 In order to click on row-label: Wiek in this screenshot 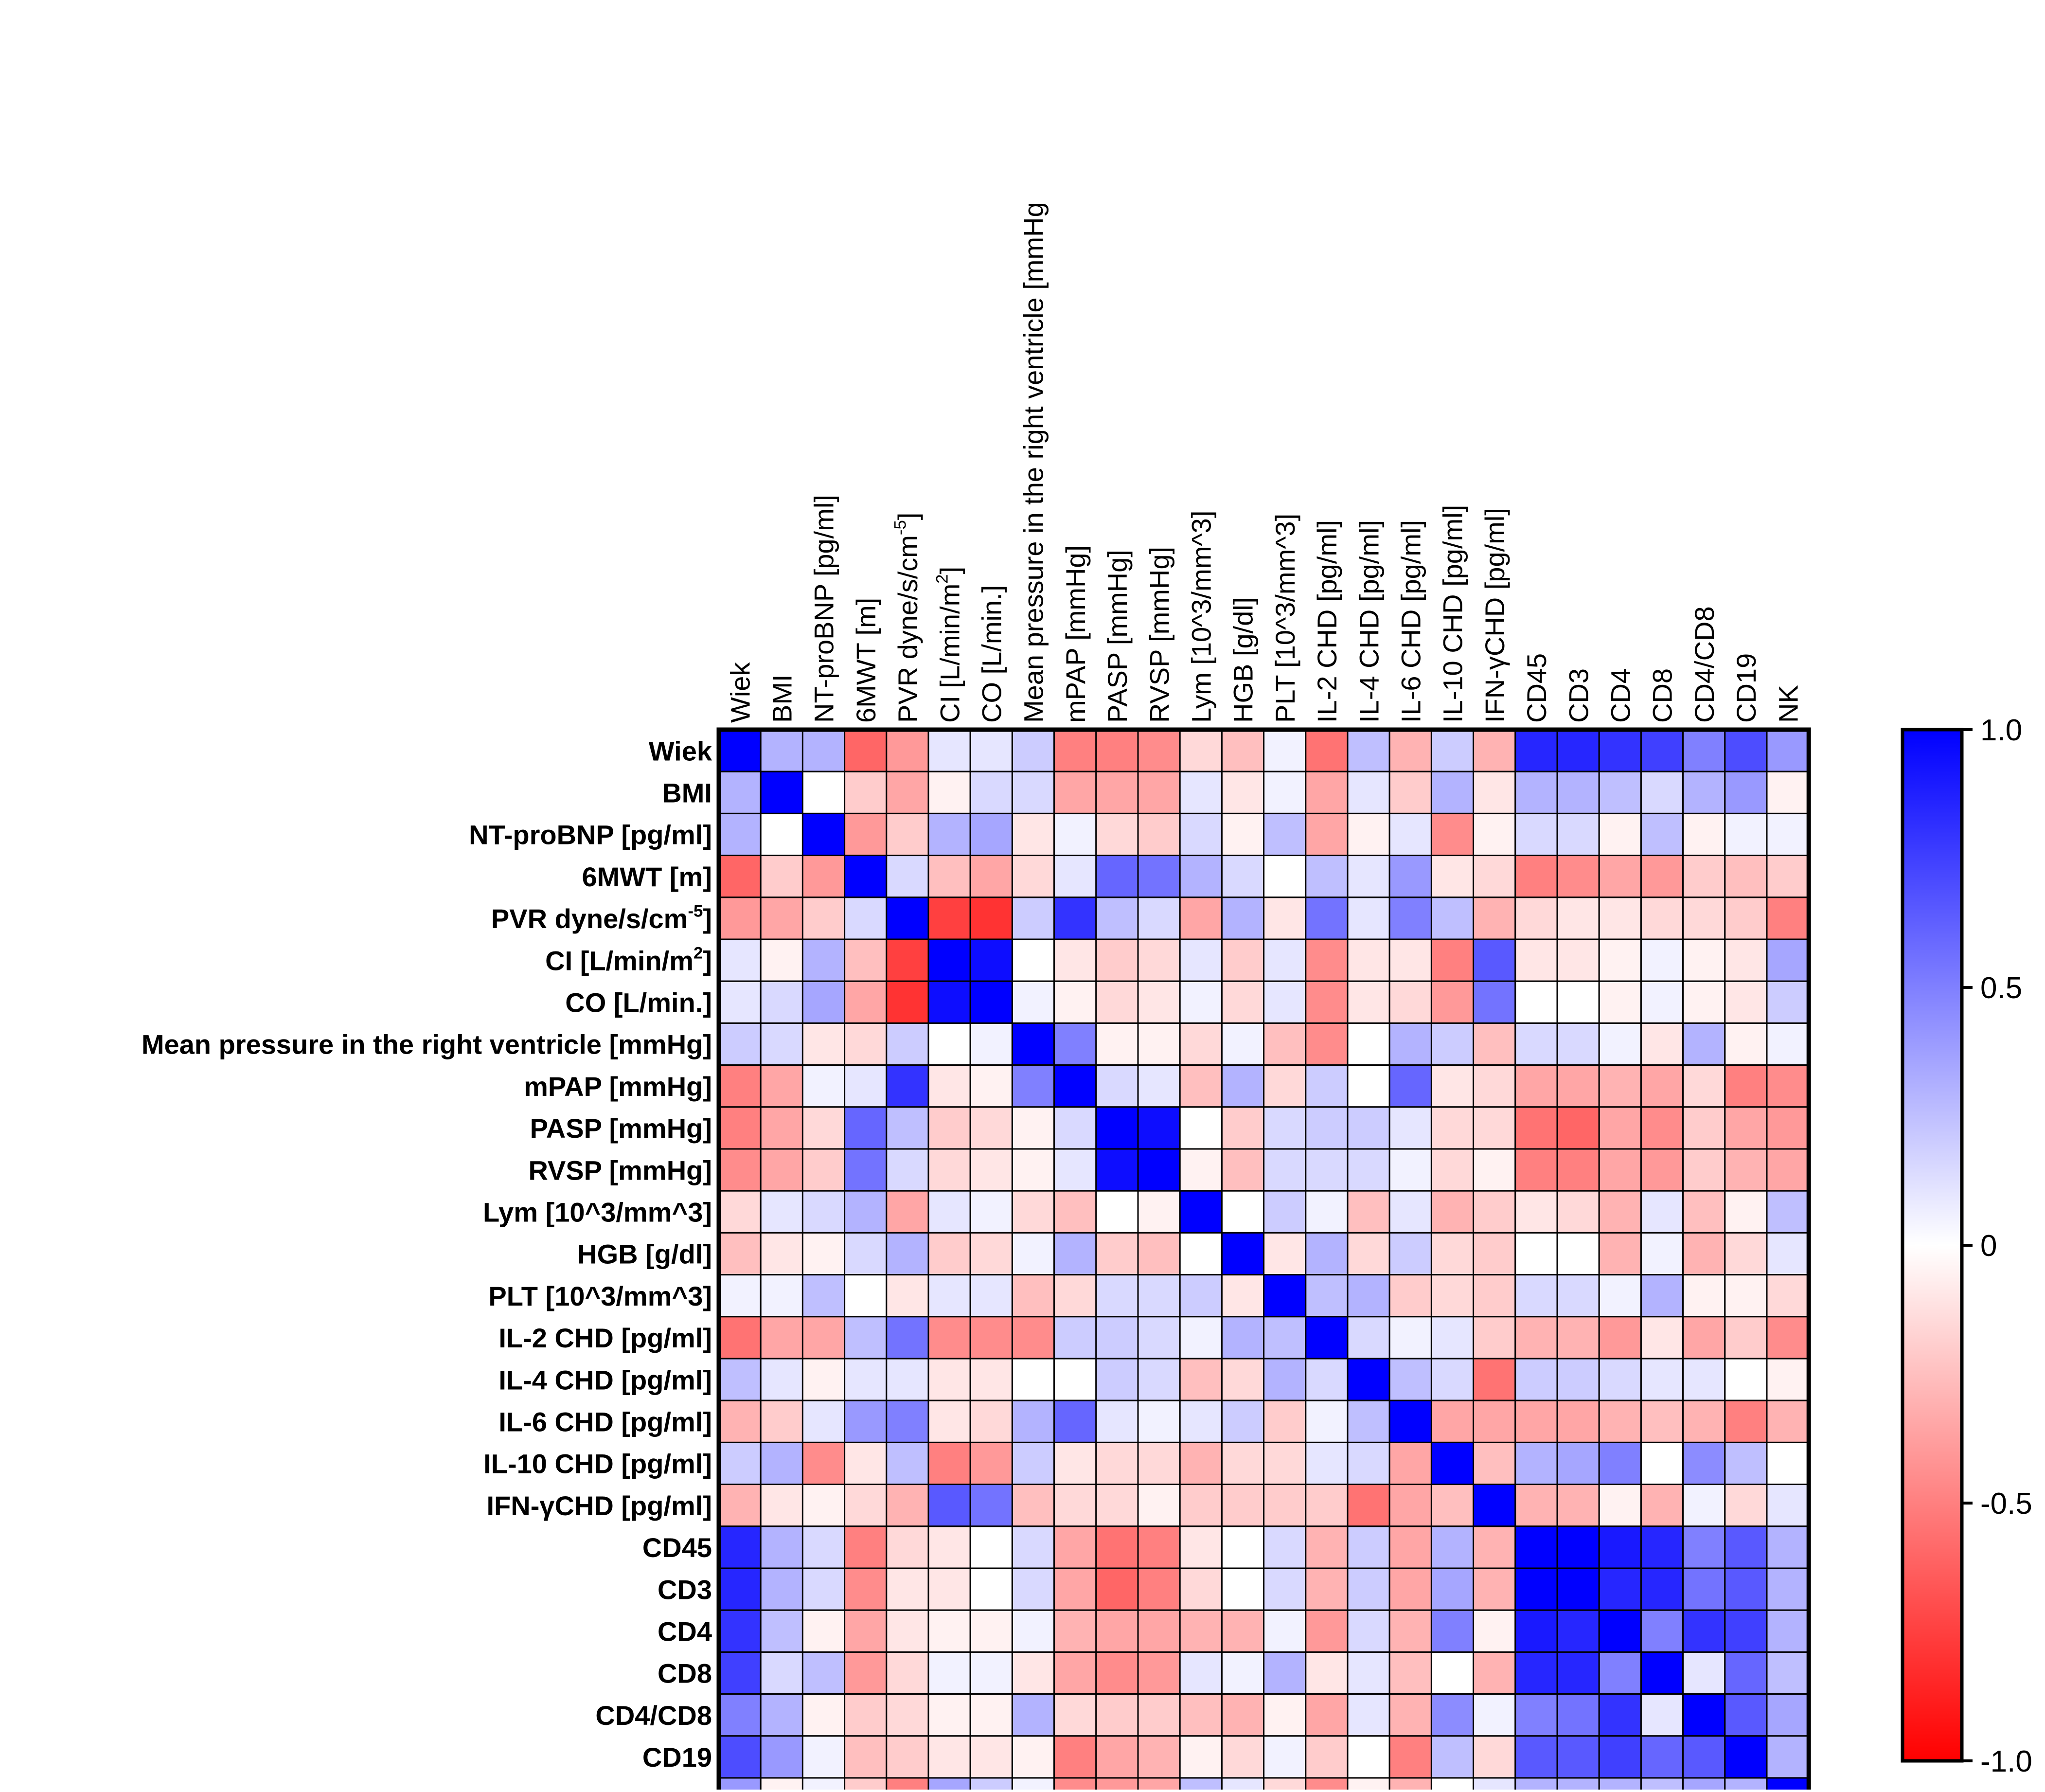, I will do `click(680, 750)`.